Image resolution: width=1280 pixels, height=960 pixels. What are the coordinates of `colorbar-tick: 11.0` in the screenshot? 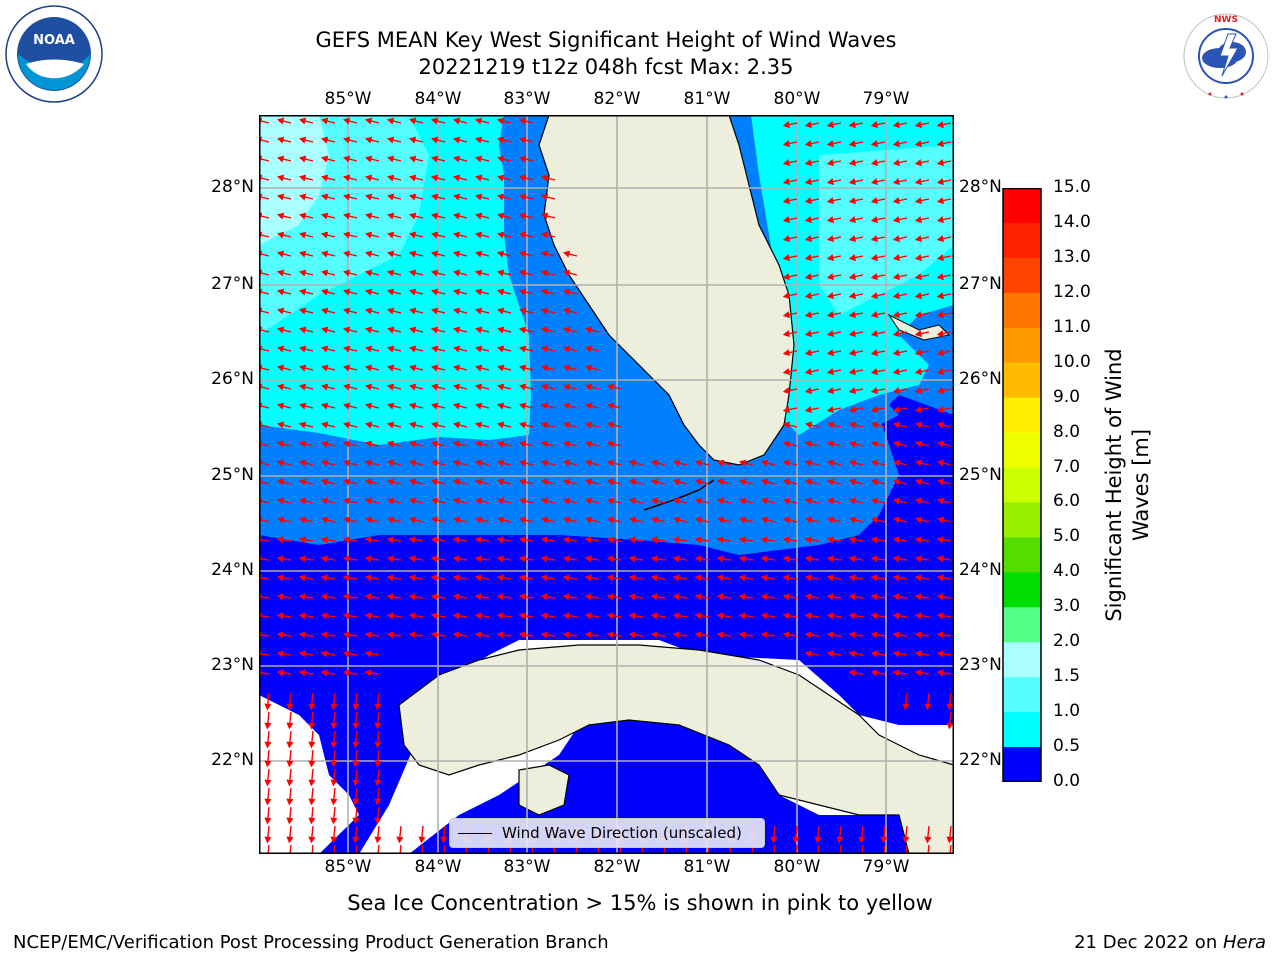 It's located at (1072, 326).